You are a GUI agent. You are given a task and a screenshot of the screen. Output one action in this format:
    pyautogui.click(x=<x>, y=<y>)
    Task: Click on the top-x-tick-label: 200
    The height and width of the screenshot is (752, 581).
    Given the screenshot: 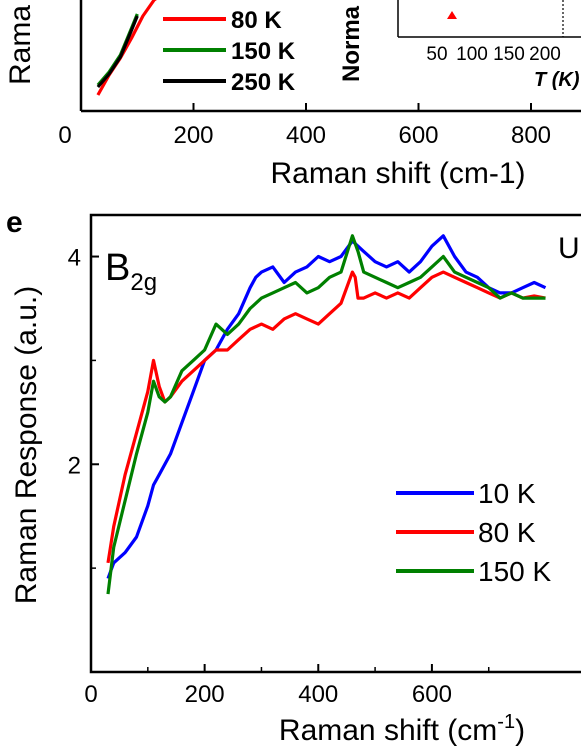 What is the action you would take?
    pyautogui.click(x=193, y=135)
    